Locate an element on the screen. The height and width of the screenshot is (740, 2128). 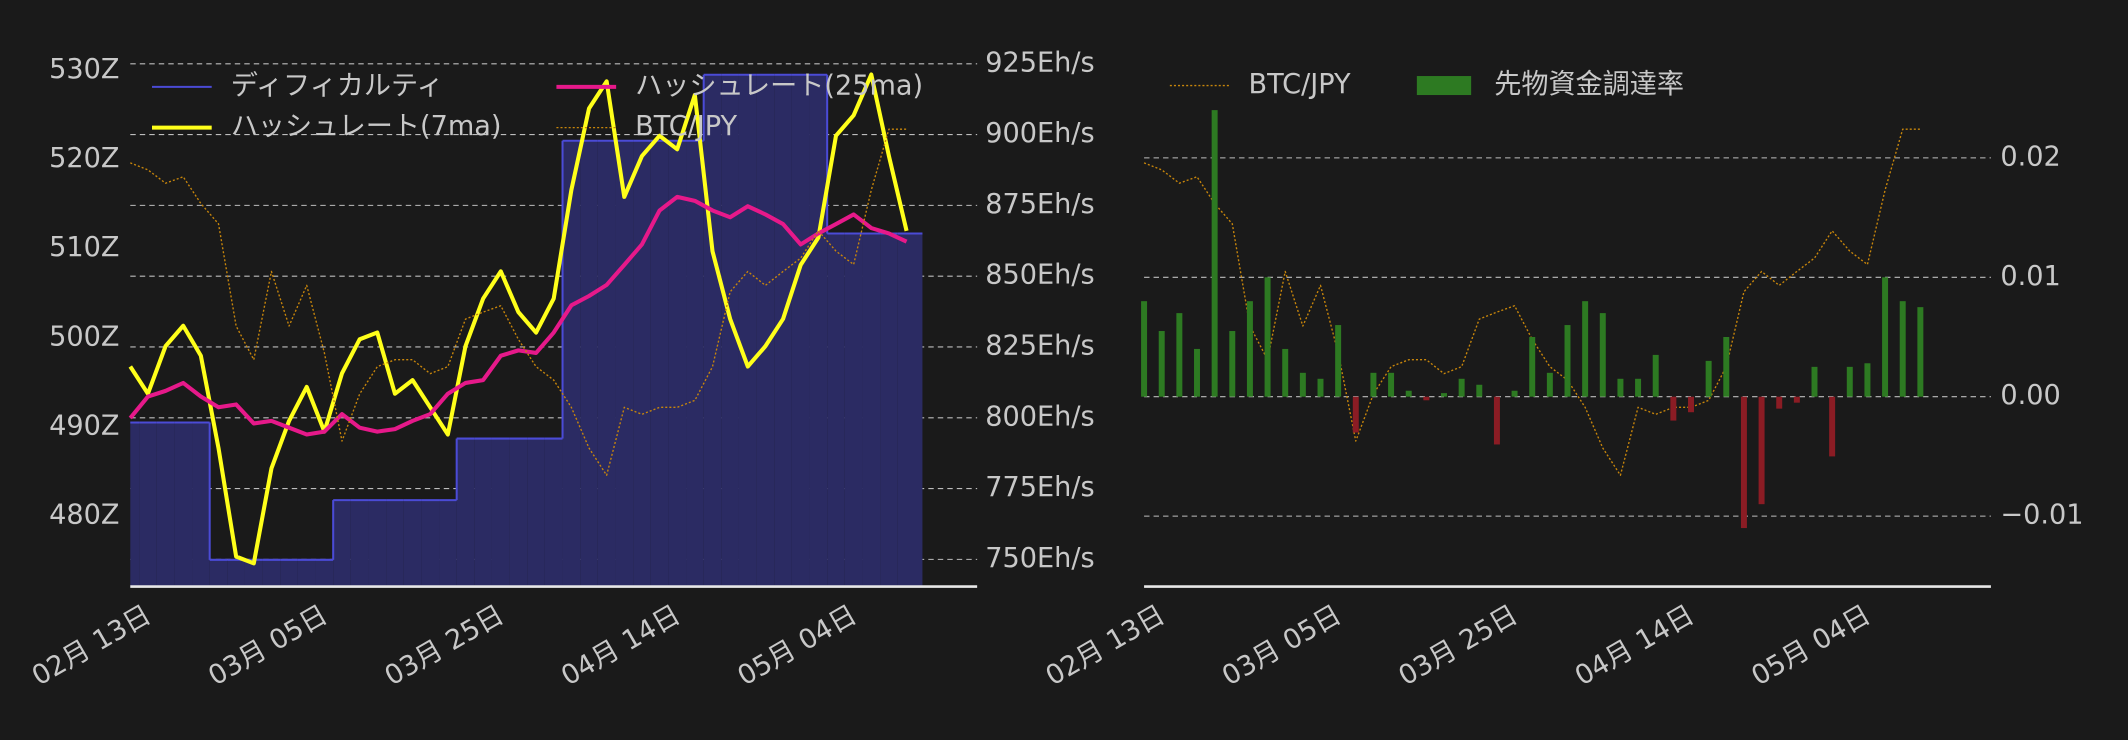
y2-tick-label: 800Eh/s is located at coordinates (1039, 416).